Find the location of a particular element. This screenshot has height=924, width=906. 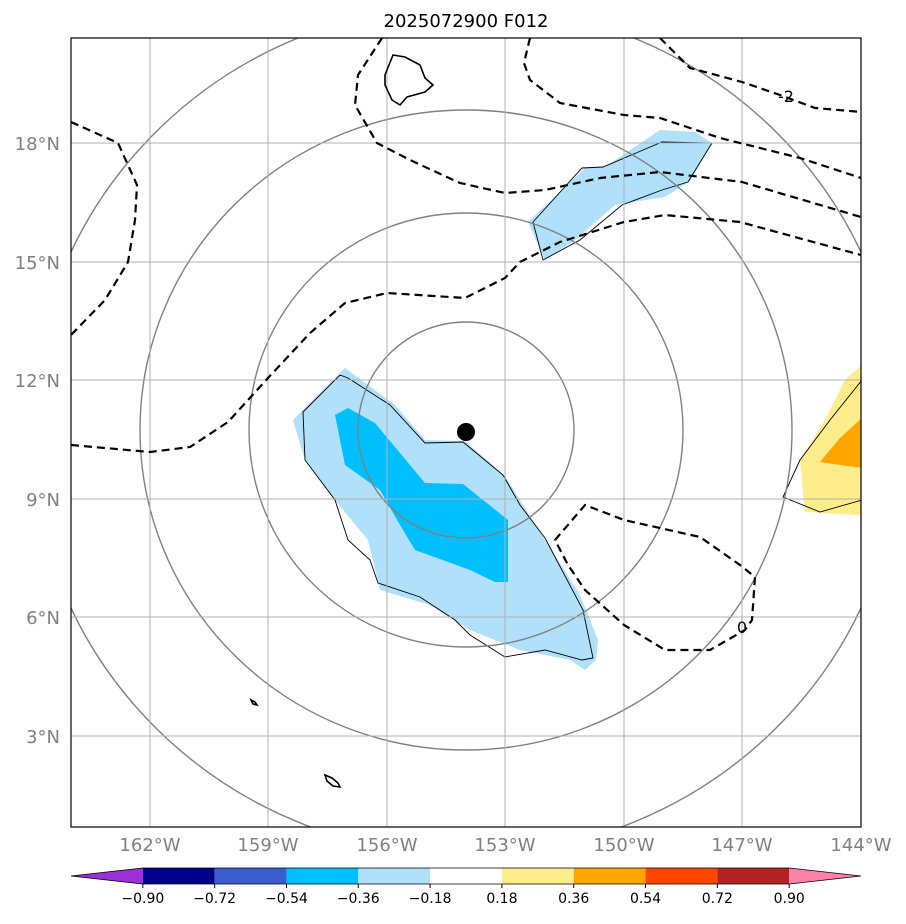

lon-label-159w: 159°W is located at coordinates (267, 845).